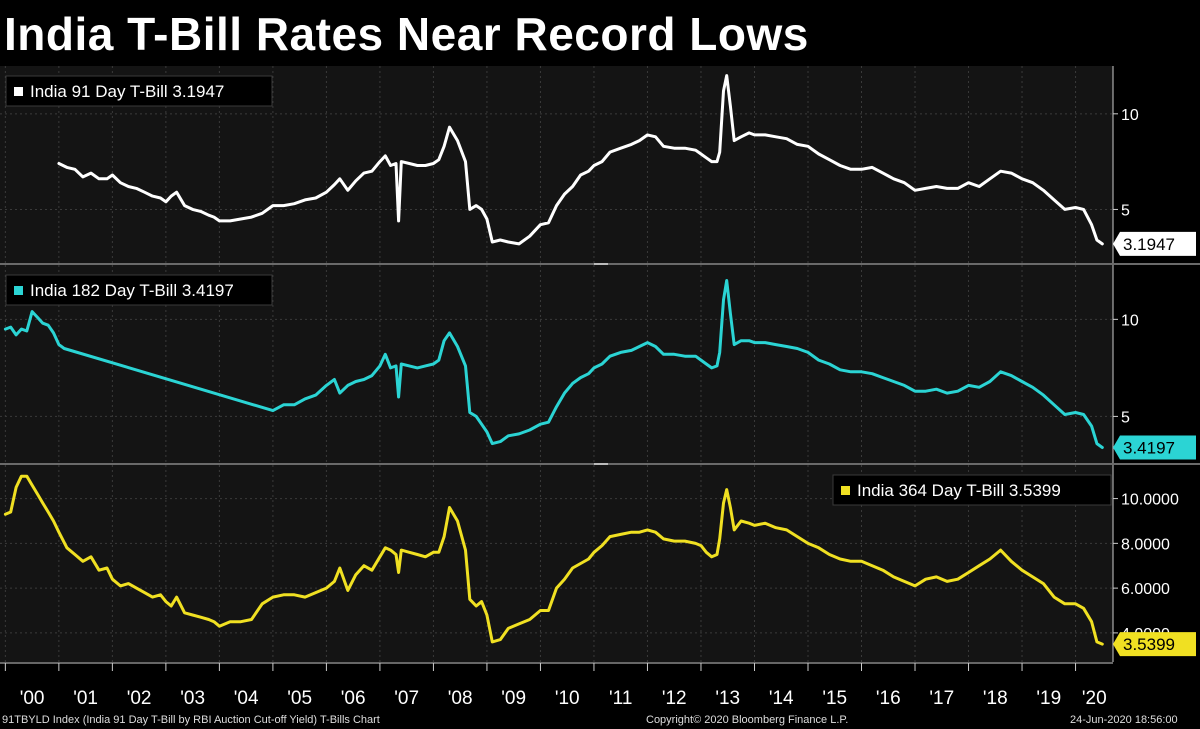  What do you see at coordinates (513, 698) in the screenshot?
I see `x-tick-label: '09` at bounding box center [513, 698].